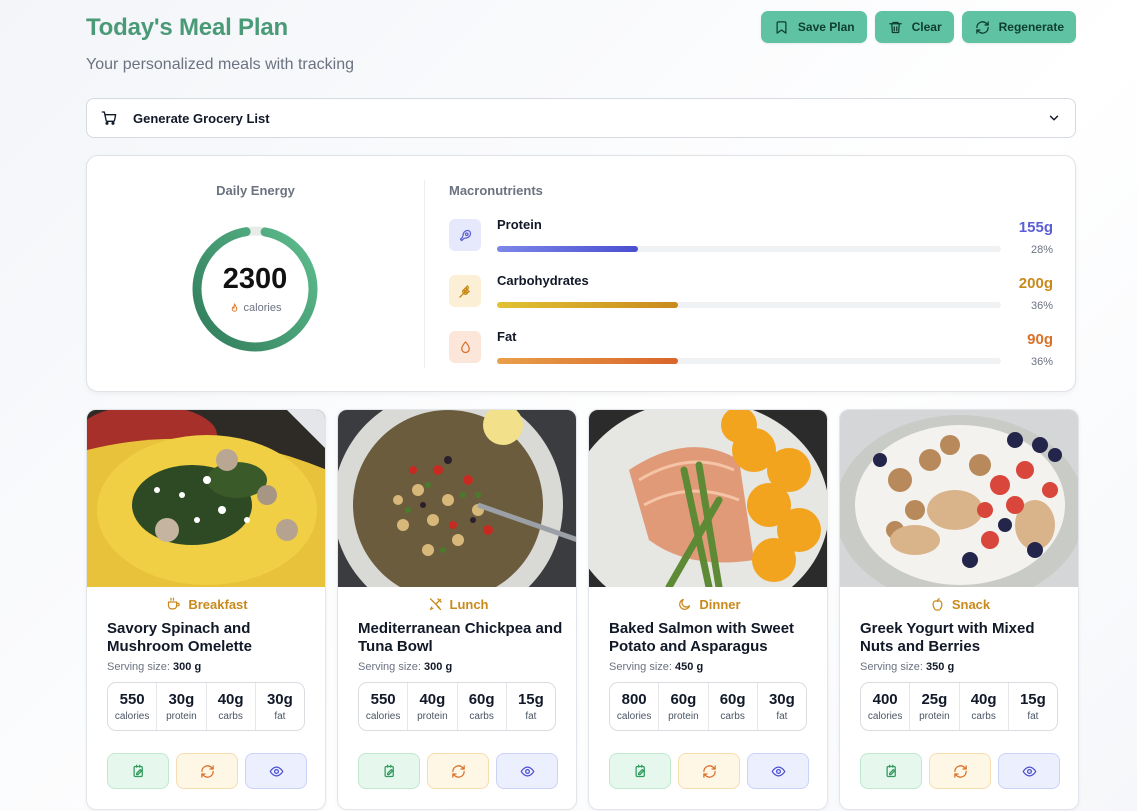  Describe the element at coordinates (885, 699) in the screenshot. I see `stat-value: 400` at that location.